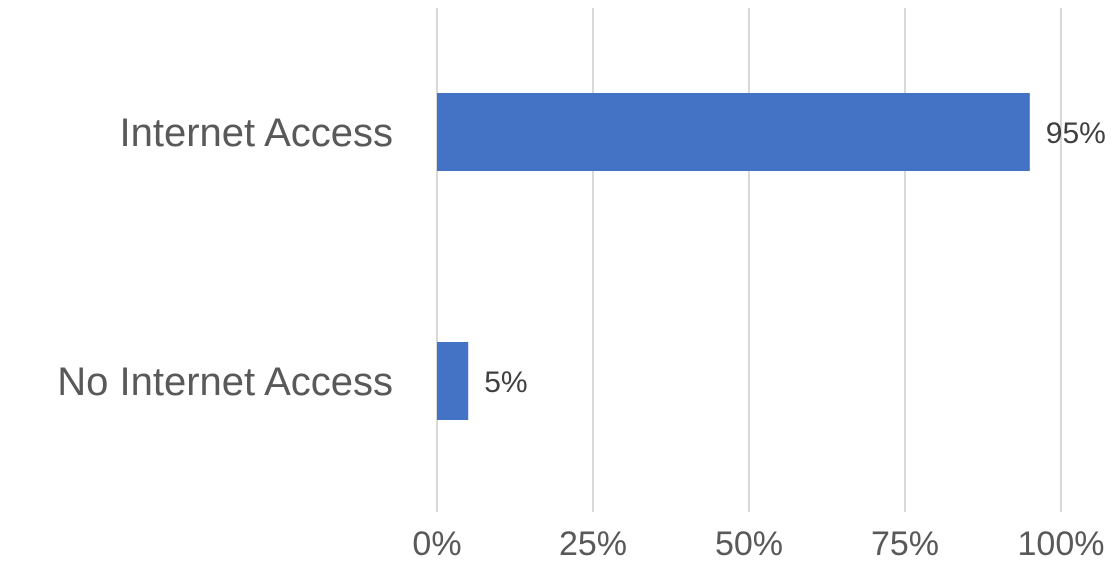 The height and width of the screenshot is (572, 1112). What do you see at coordinates (256, 133) in the screenshot?
I see `category-label: Internet Access` at bounding box center [256, 133].